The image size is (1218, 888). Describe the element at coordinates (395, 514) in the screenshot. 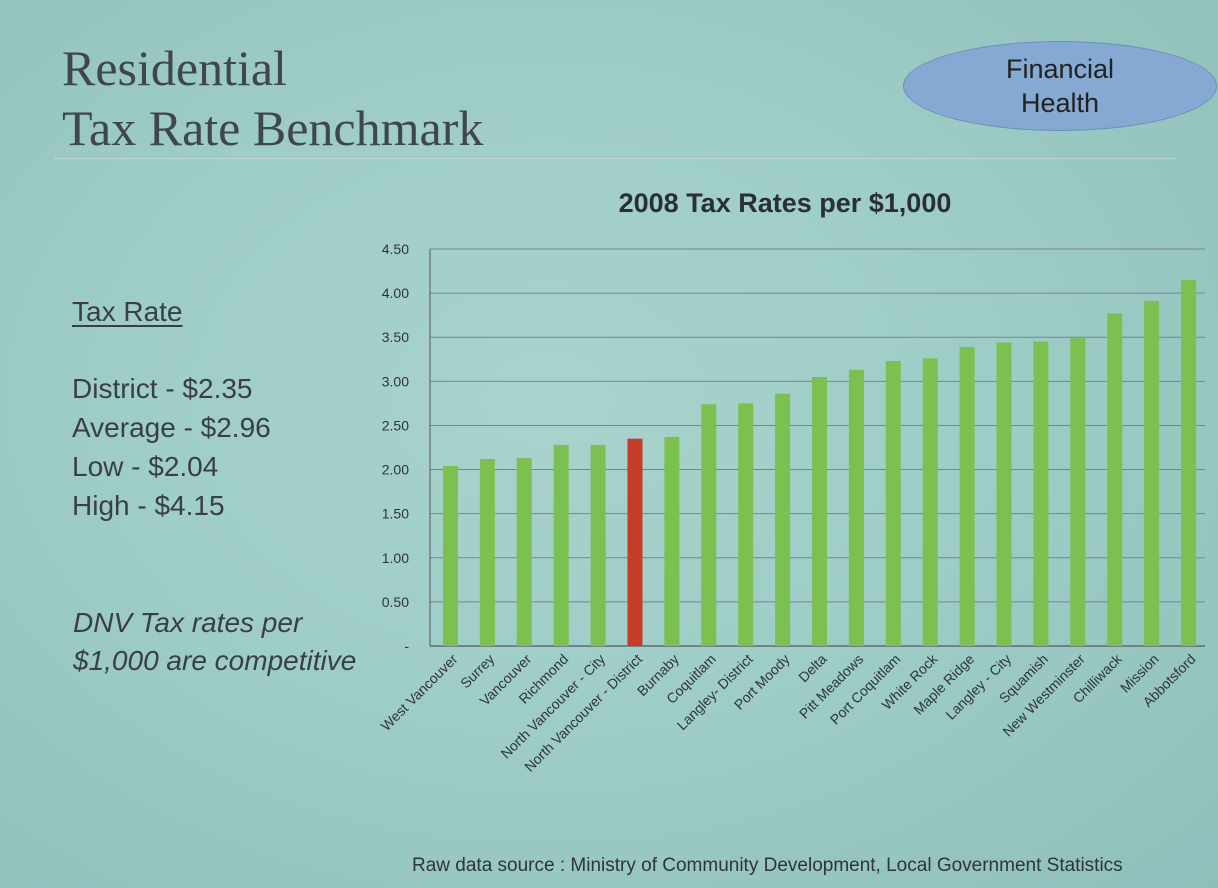

I see `y-tick-label: 1.50` at that location.